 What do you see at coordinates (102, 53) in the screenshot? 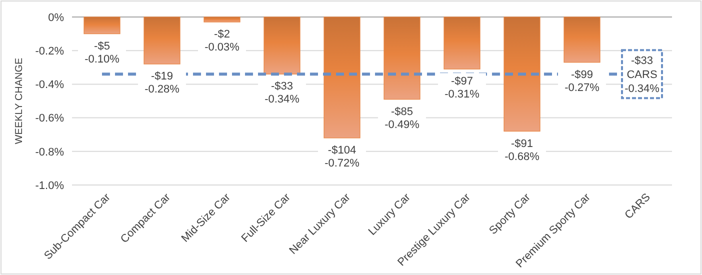
I see `data-label: -$5 -0.10%` at bounding box center [102, 53].